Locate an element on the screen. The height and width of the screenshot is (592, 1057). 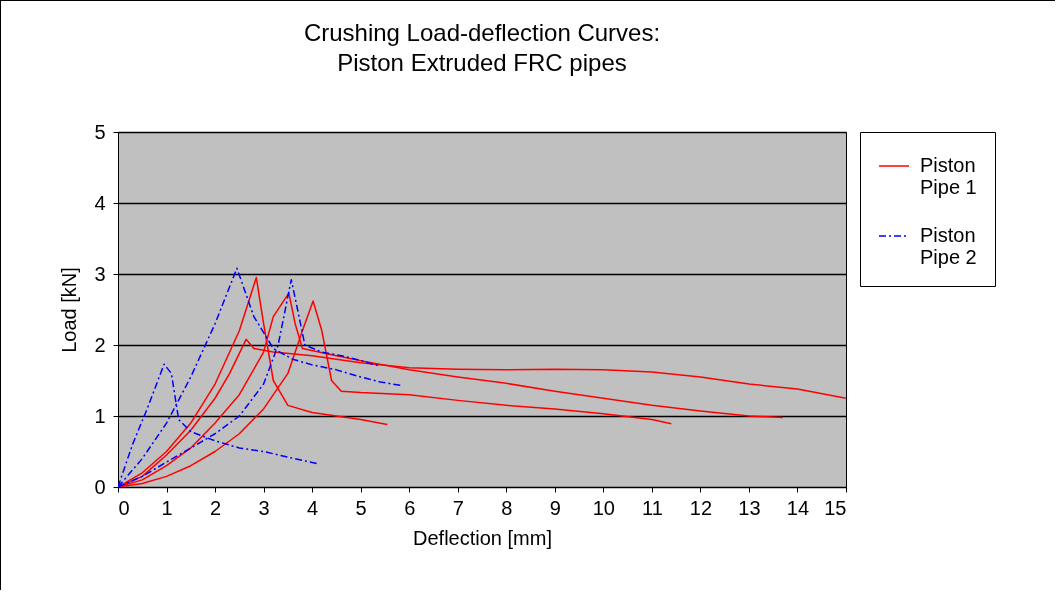
legend-label: Piston Pipe 1 is located at coordinates (948, 176).